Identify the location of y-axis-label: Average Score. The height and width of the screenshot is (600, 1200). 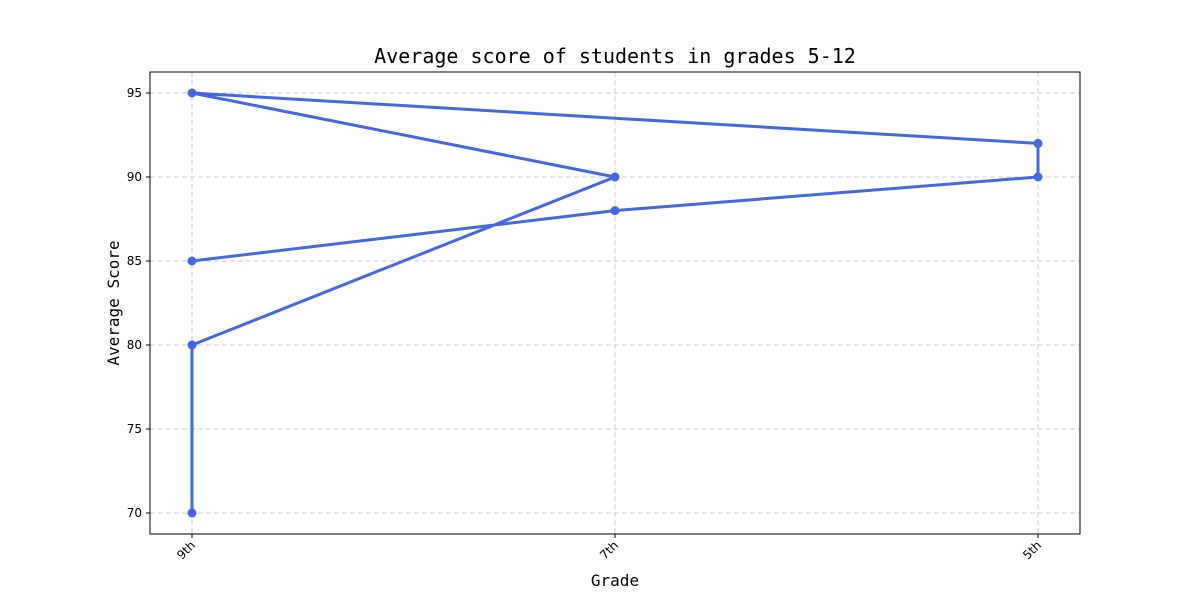
(113, 302).